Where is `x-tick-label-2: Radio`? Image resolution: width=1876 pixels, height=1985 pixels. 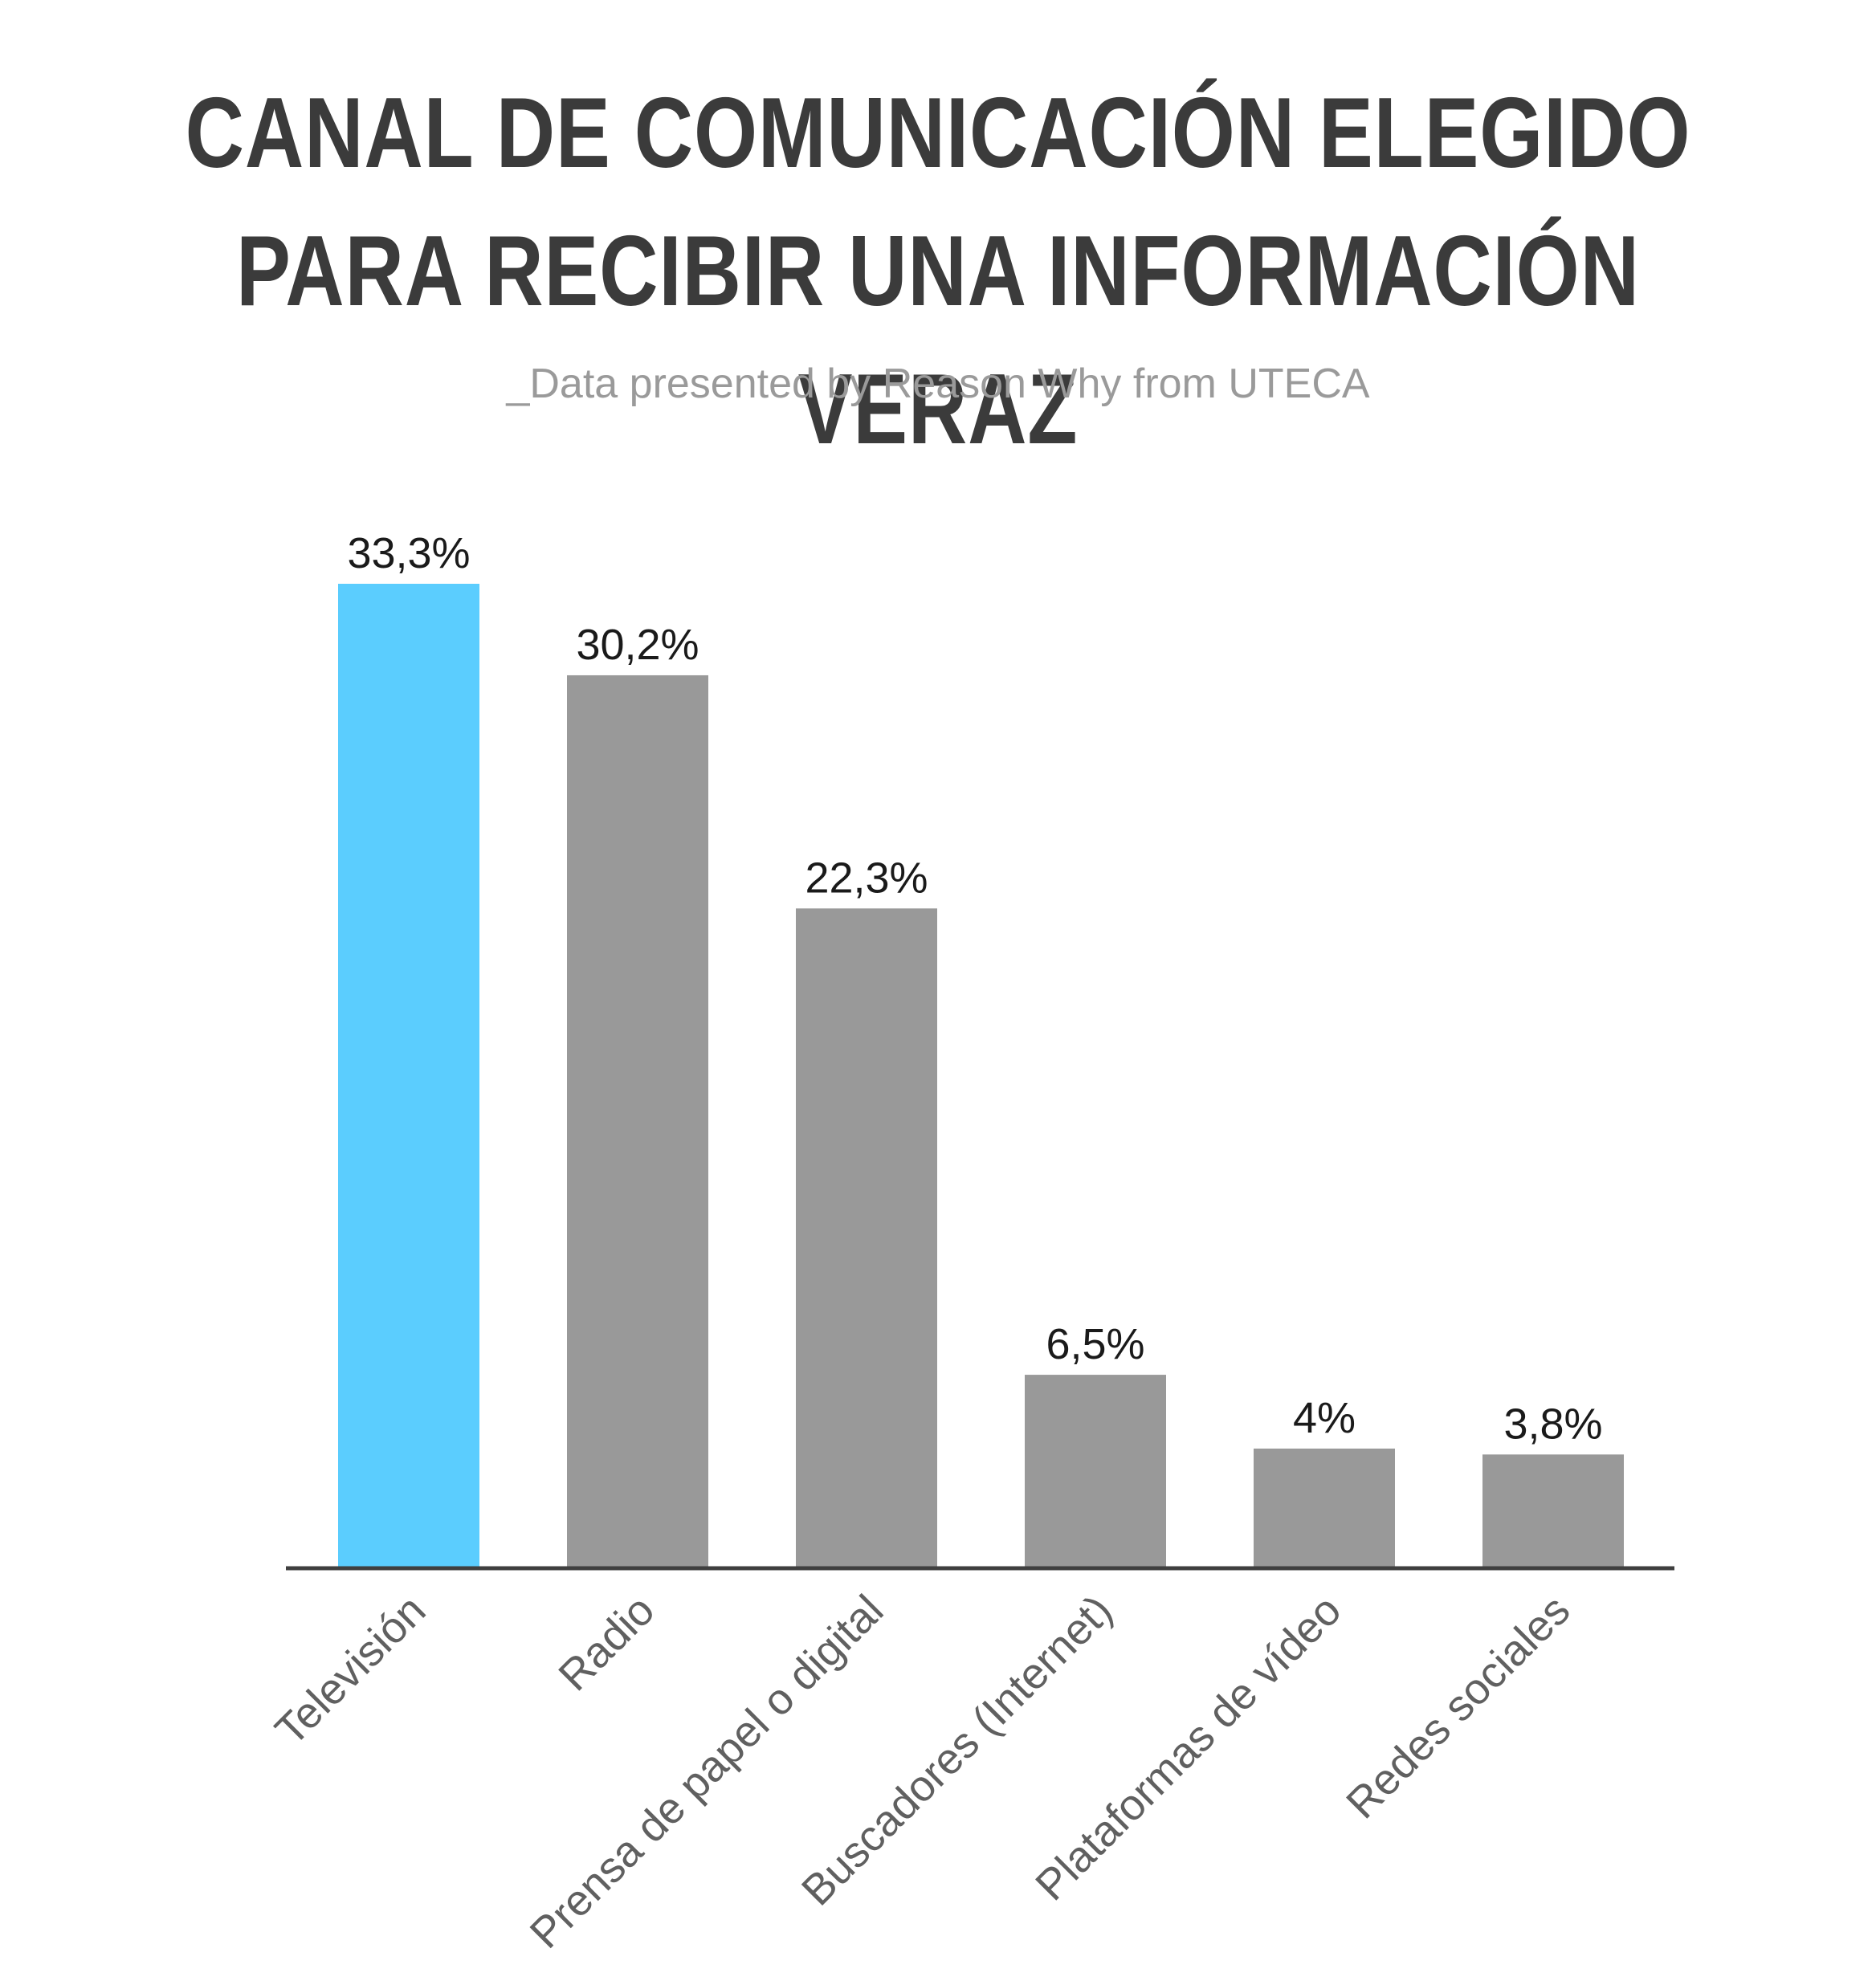 x-tick-label-2: Radio is located at coordinates (606, 1643).